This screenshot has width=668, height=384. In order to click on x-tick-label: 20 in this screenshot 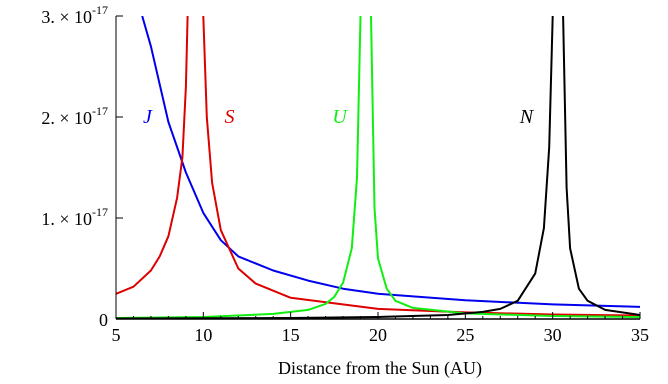, I will do `click(378, 335)`.